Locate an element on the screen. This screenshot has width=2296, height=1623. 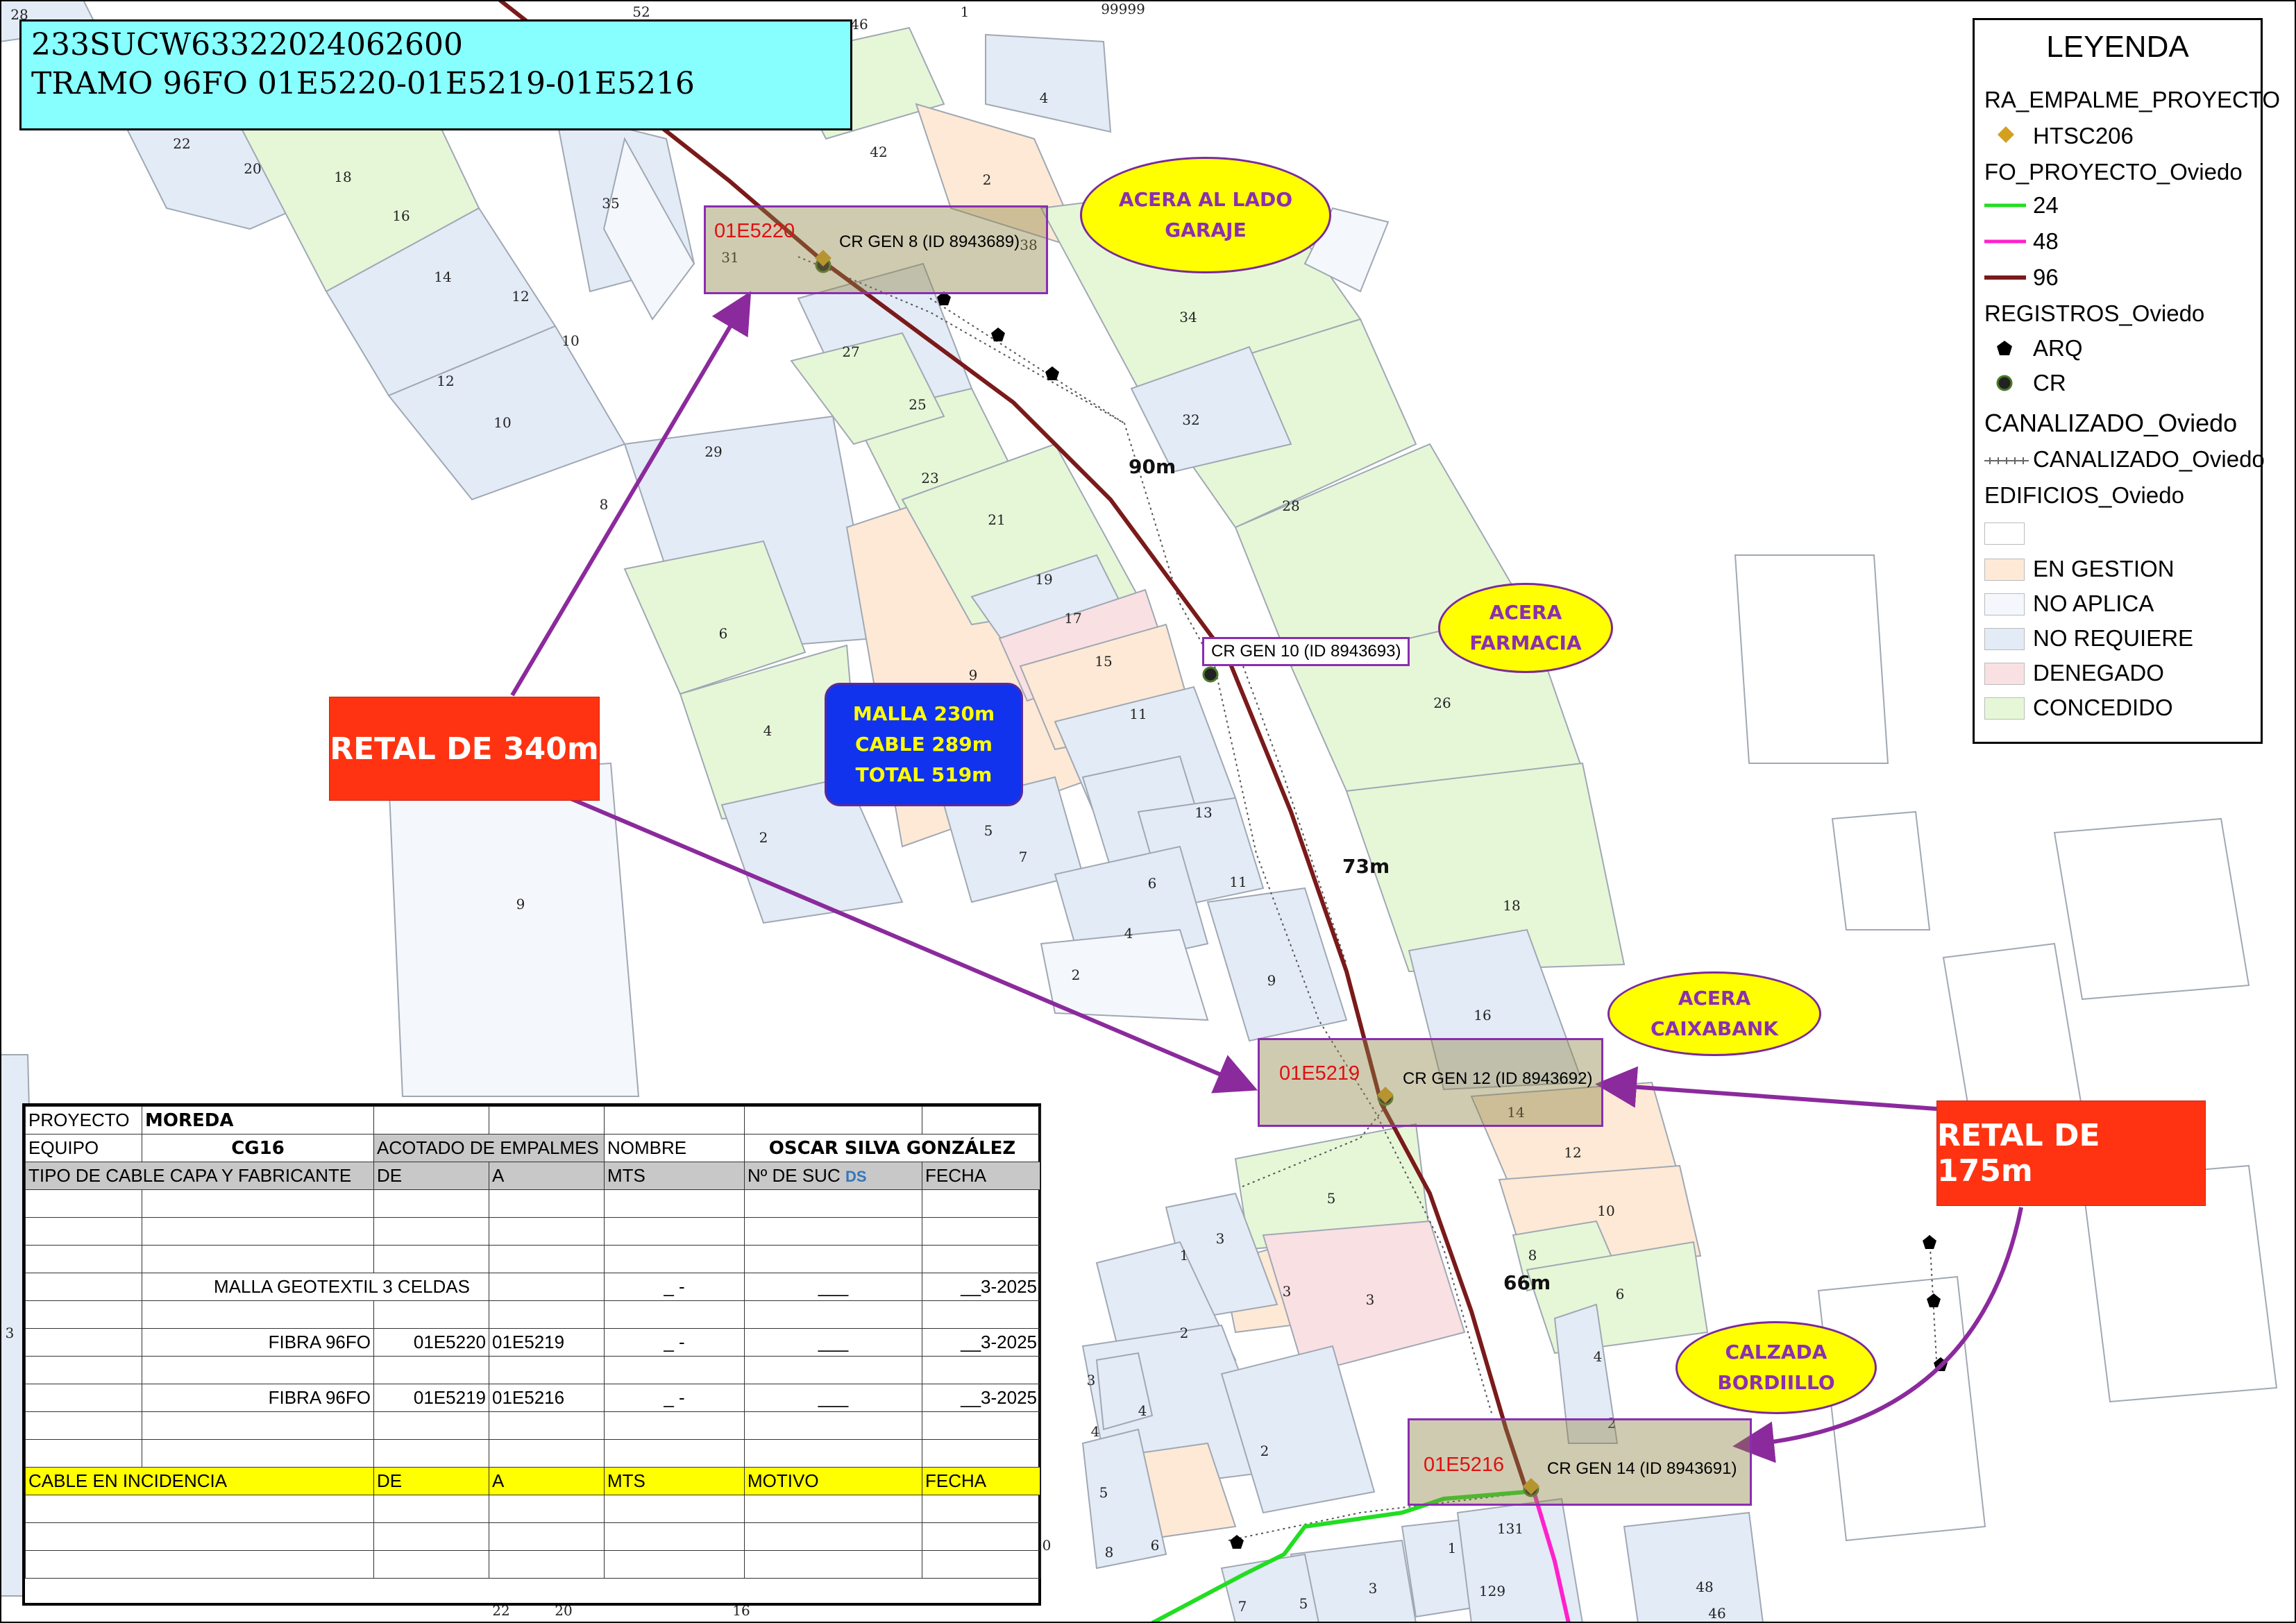
svg-text: 19 is located at coordinates (1043, 579).